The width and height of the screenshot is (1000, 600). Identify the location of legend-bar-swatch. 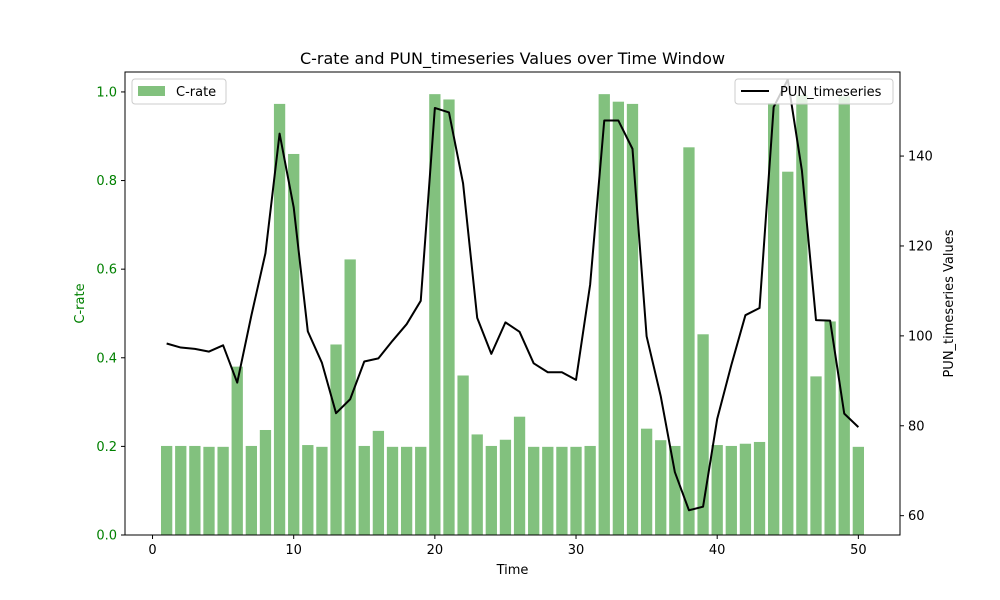
(151, 91).